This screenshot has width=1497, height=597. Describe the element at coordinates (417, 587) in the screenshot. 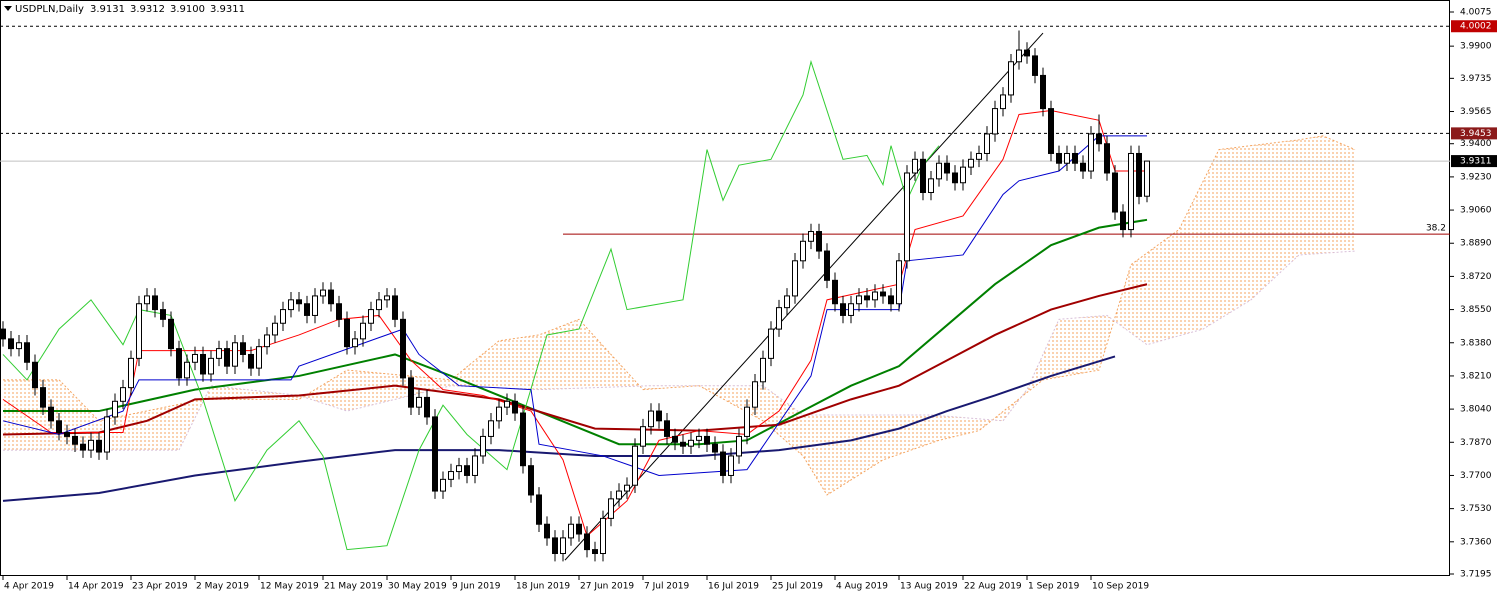

I see `x-tick-label: 30 May 2019` at that location.